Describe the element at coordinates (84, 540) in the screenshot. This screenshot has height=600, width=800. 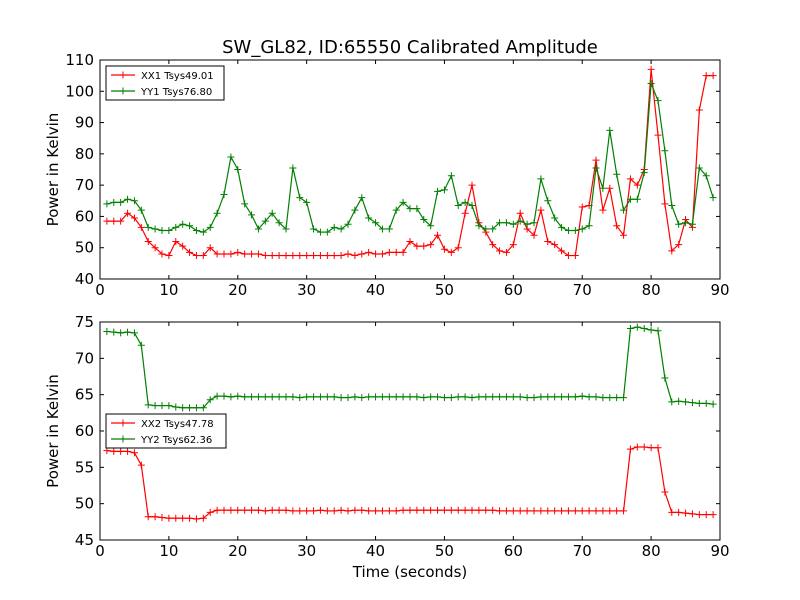
I see `y-tick-label: 45` at that location.